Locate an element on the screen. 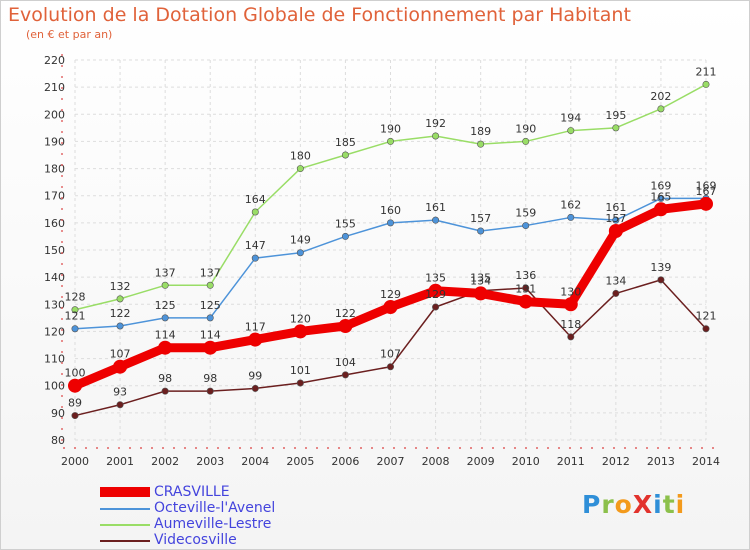  y-tick-label: 220 is located at coordinates (54, 60).